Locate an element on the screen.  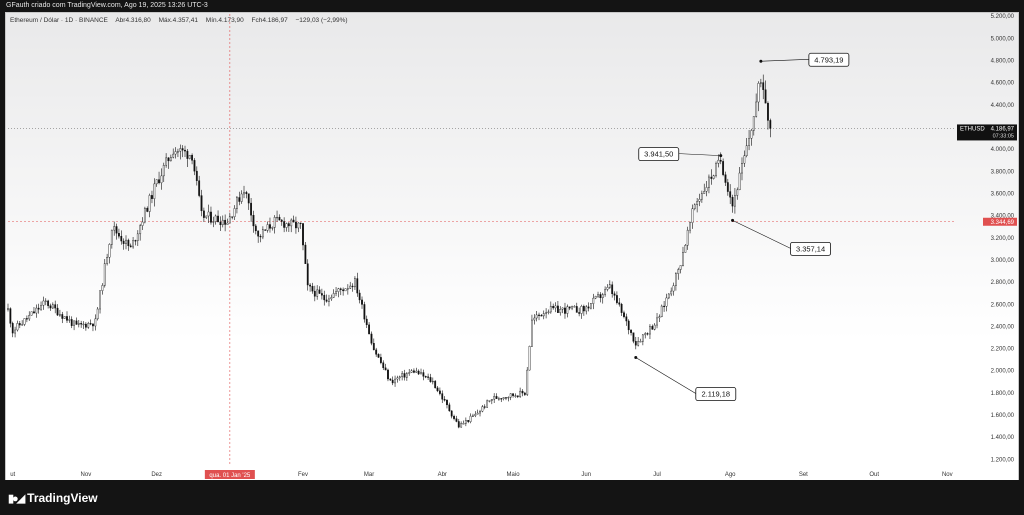
legend-high: Máx.4.357,41 is located at coordinates (178, 20).